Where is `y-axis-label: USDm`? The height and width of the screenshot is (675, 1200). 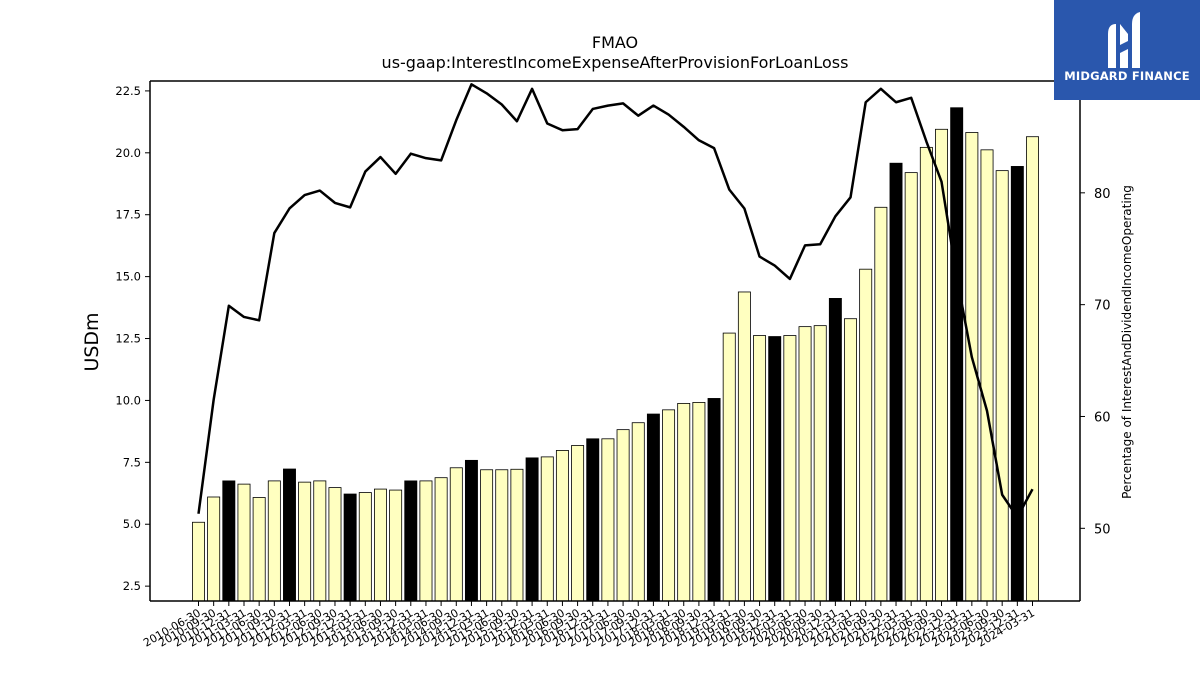 y-axis-label: USDm is located at coordinates (92, 341).